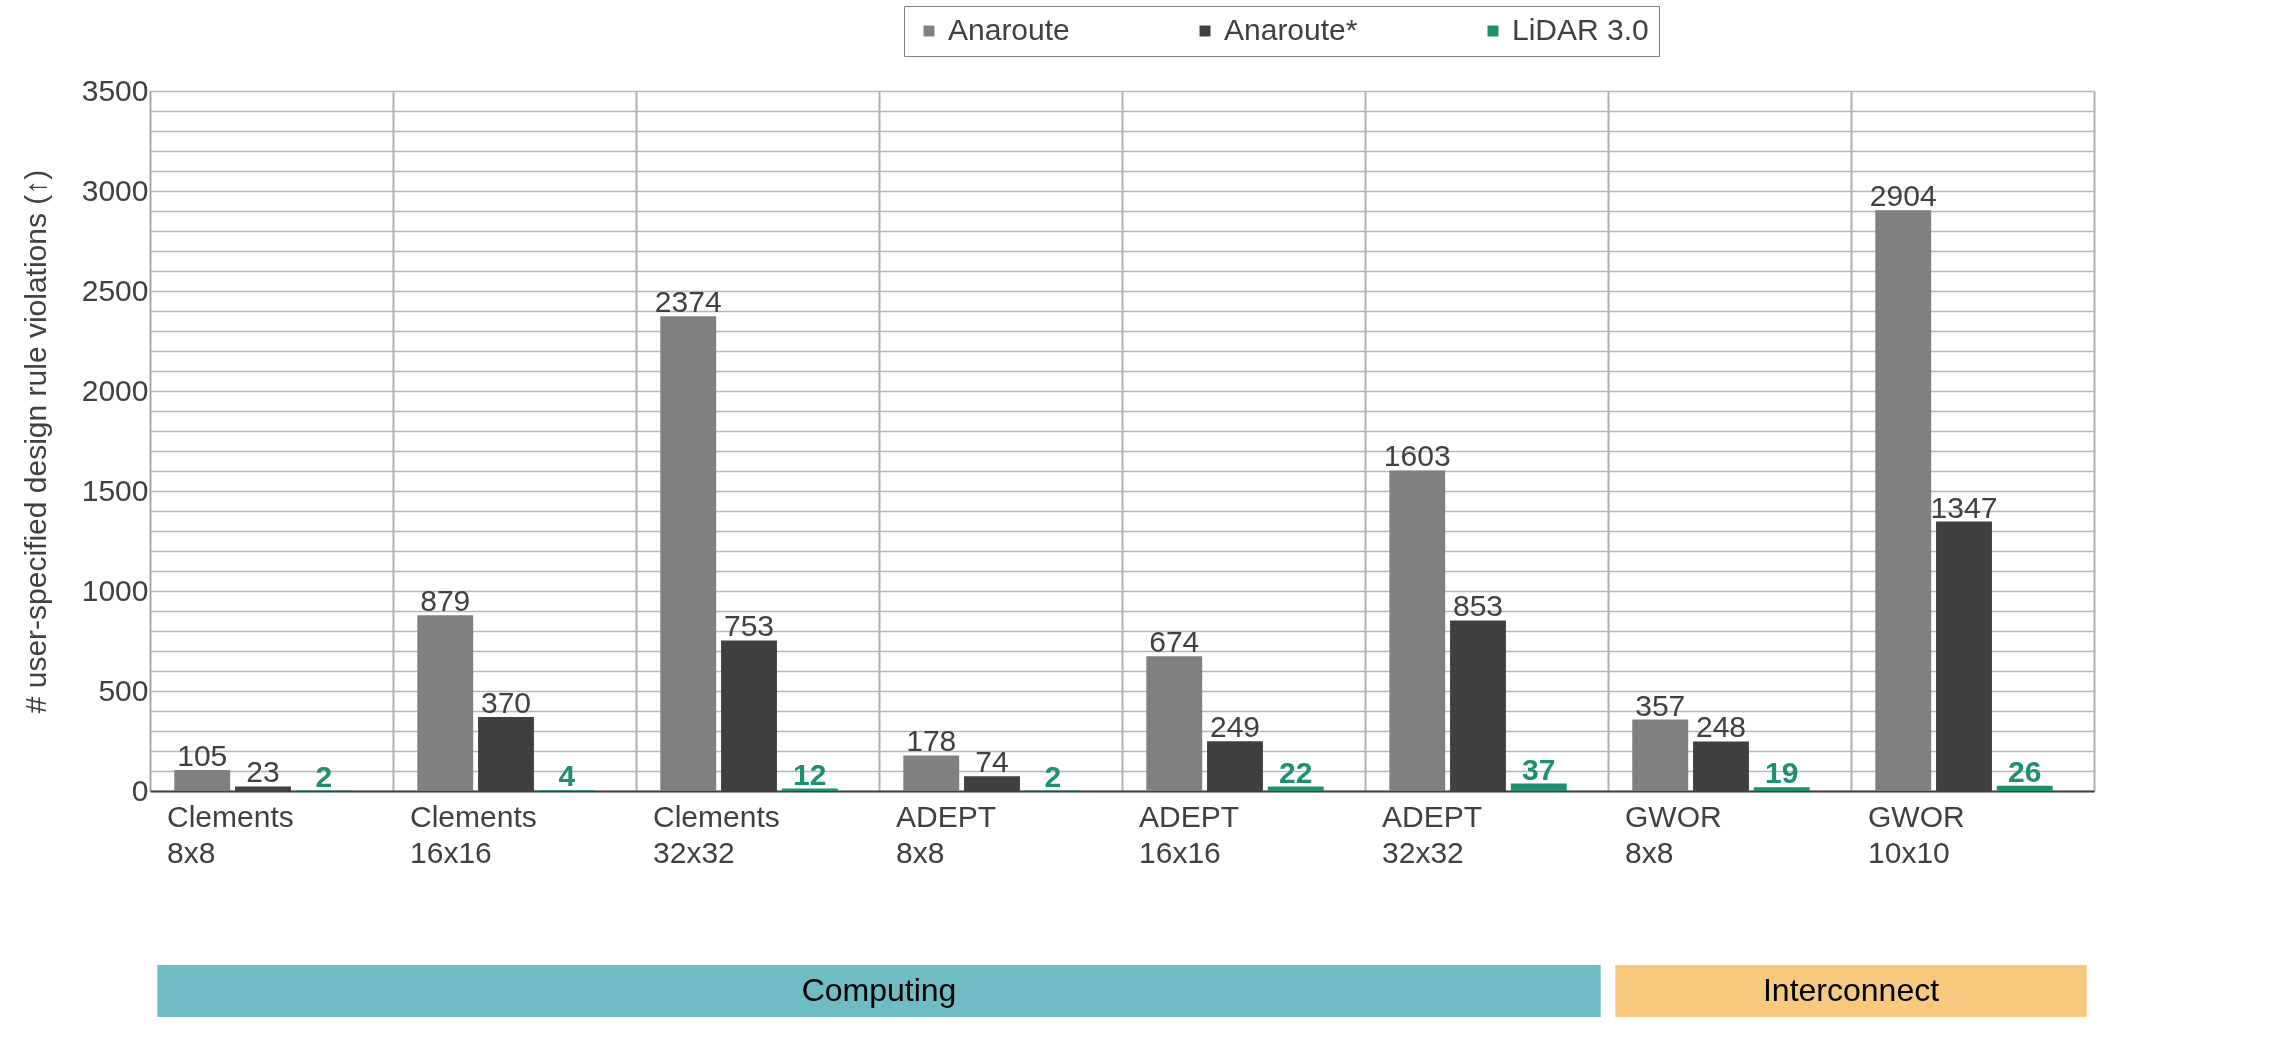 This screenshot has height=1048, width=2295. Describe the element at coordinates (115, 190) in the screenshot. I see `y-tick-label: 3000` at that location.